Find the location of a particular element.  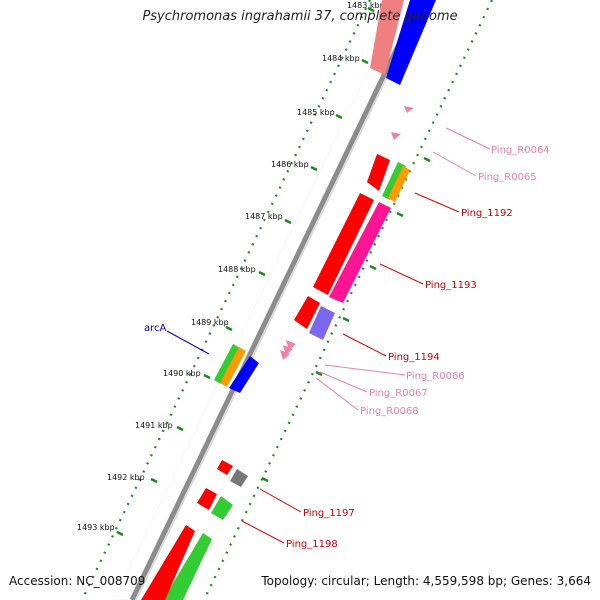

scale-label: 1486 kbp is located at coordinates (290, 164).